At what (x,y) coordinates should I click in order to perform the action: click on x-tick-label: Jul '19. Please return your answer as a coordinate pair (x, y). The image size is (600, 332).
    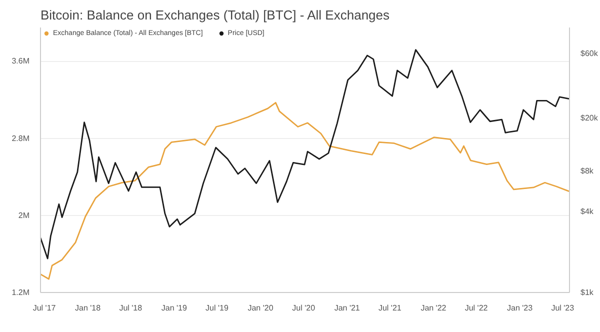
    Looking at the image, I should click on (217, 308).